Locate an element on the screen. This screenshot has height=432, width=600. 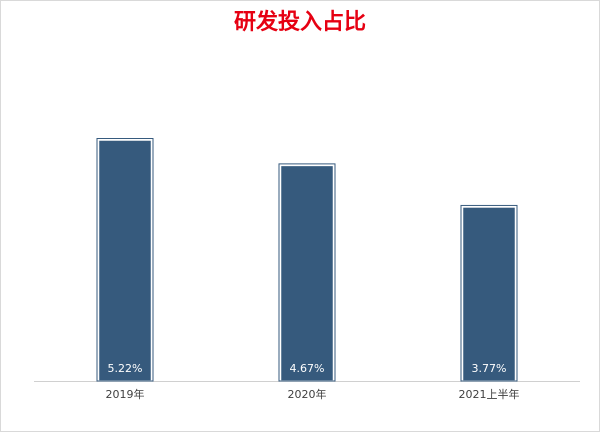
data-label: 4.67% is located at coordinates (307, 368).